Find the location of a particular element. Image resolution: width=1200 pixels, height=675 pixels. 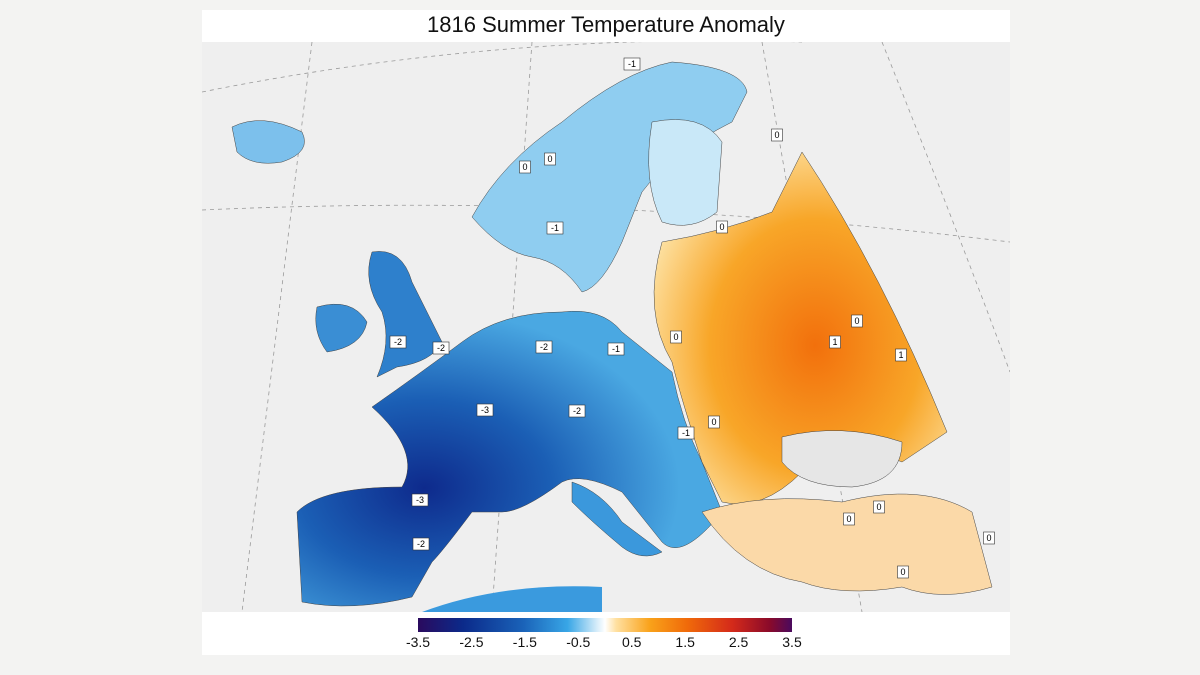

colorbar-tick-label: -1.5 is located at coordinates (524, 642).